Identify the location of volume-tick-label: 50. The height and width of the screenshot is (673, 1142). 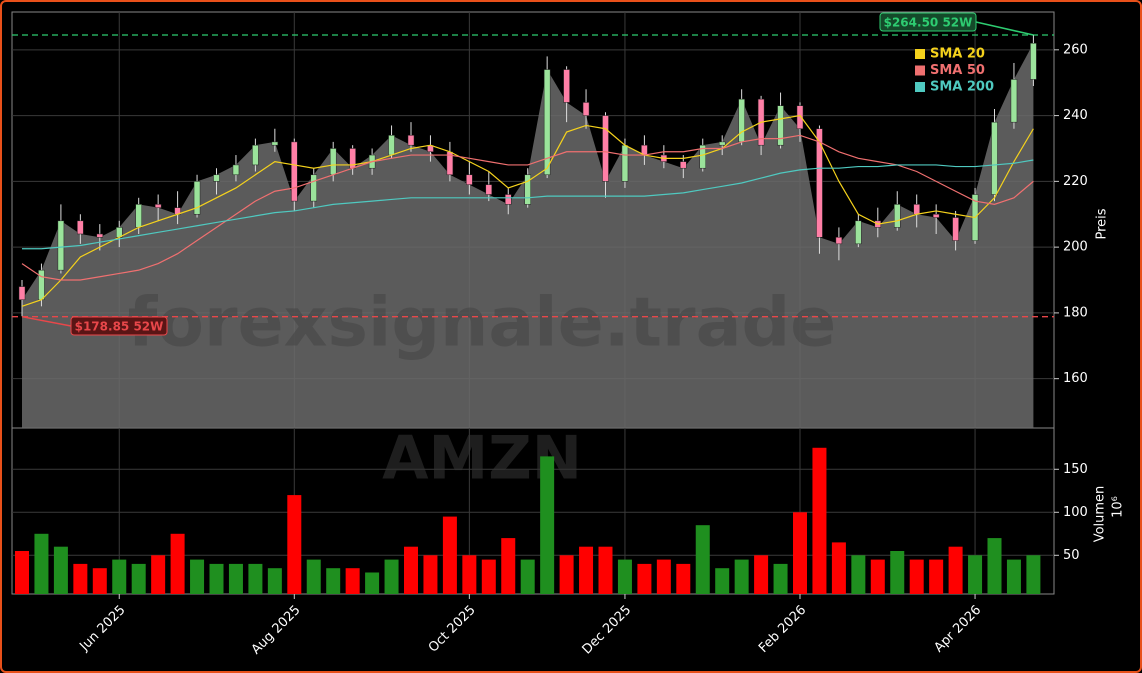
(1071, 555).